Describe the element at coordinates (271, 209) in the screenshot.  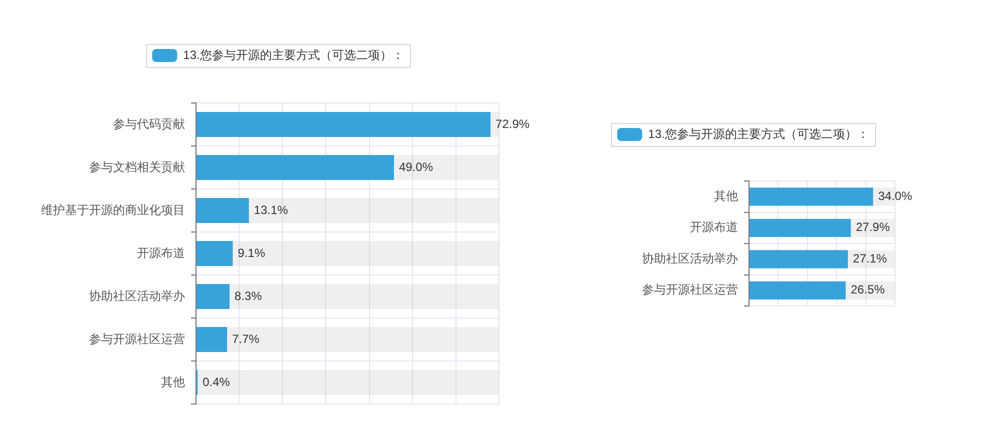
I see `data-label: 13.1%` at that location.